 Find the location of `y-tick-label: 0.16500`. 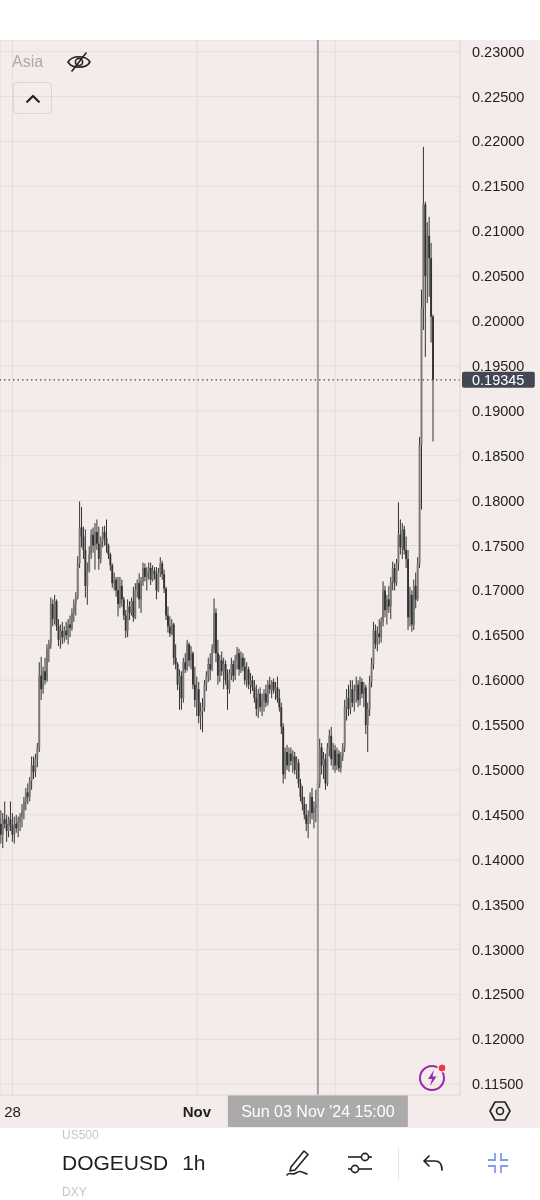

y-tick-label: 0.16500 is located at coordinates (498, 635).